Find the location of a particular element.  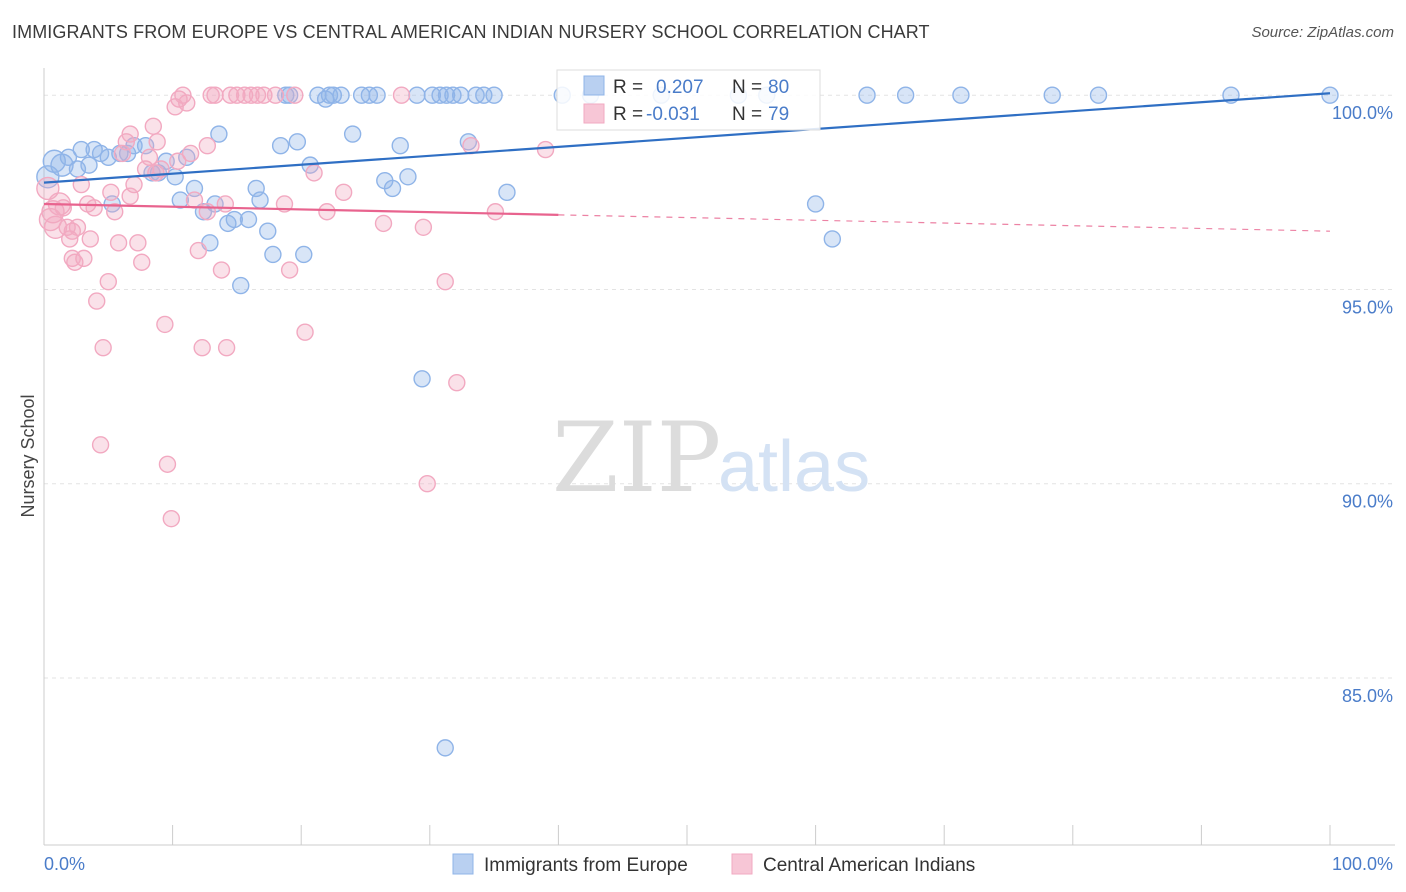

legend-label-immigrants-europe: Immigrants from Europe is located at coordinates (586, 865).